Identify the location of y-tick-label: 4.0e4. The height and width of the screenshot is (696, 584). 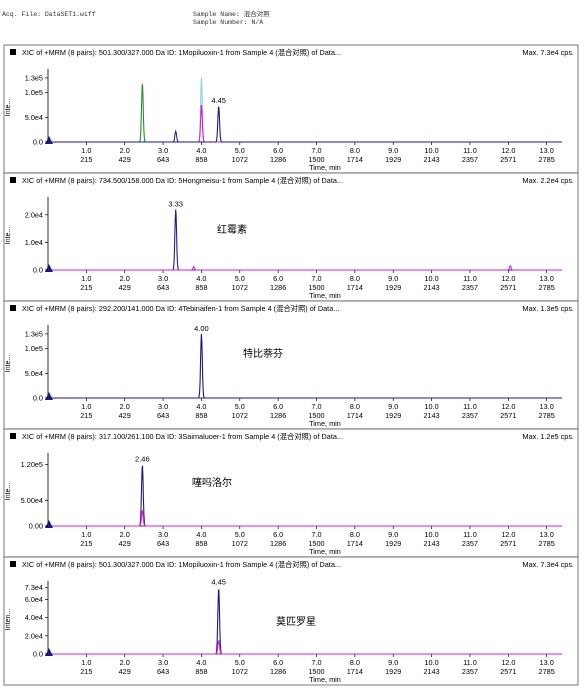
(34, 617).